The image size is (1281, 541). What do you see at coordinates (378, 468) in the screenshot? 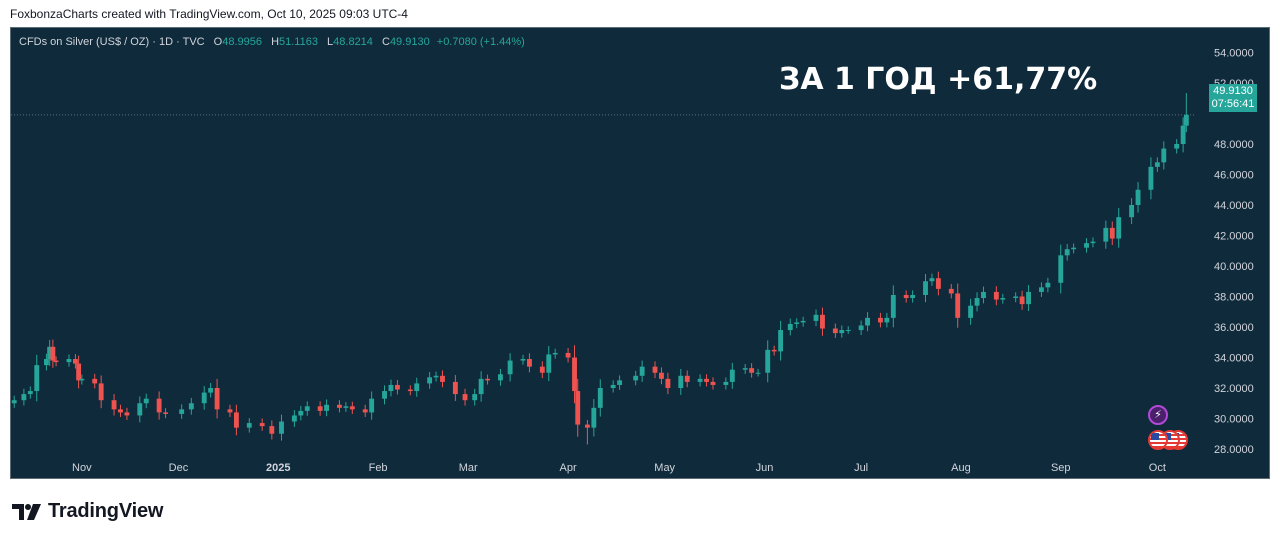
I see `x-tick-label: Feb` at bounding box center [378, 468].